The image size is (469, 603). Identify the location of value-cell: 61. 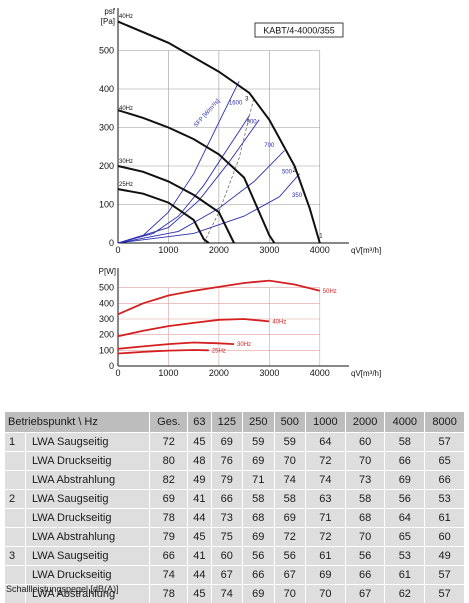
(325, 556).